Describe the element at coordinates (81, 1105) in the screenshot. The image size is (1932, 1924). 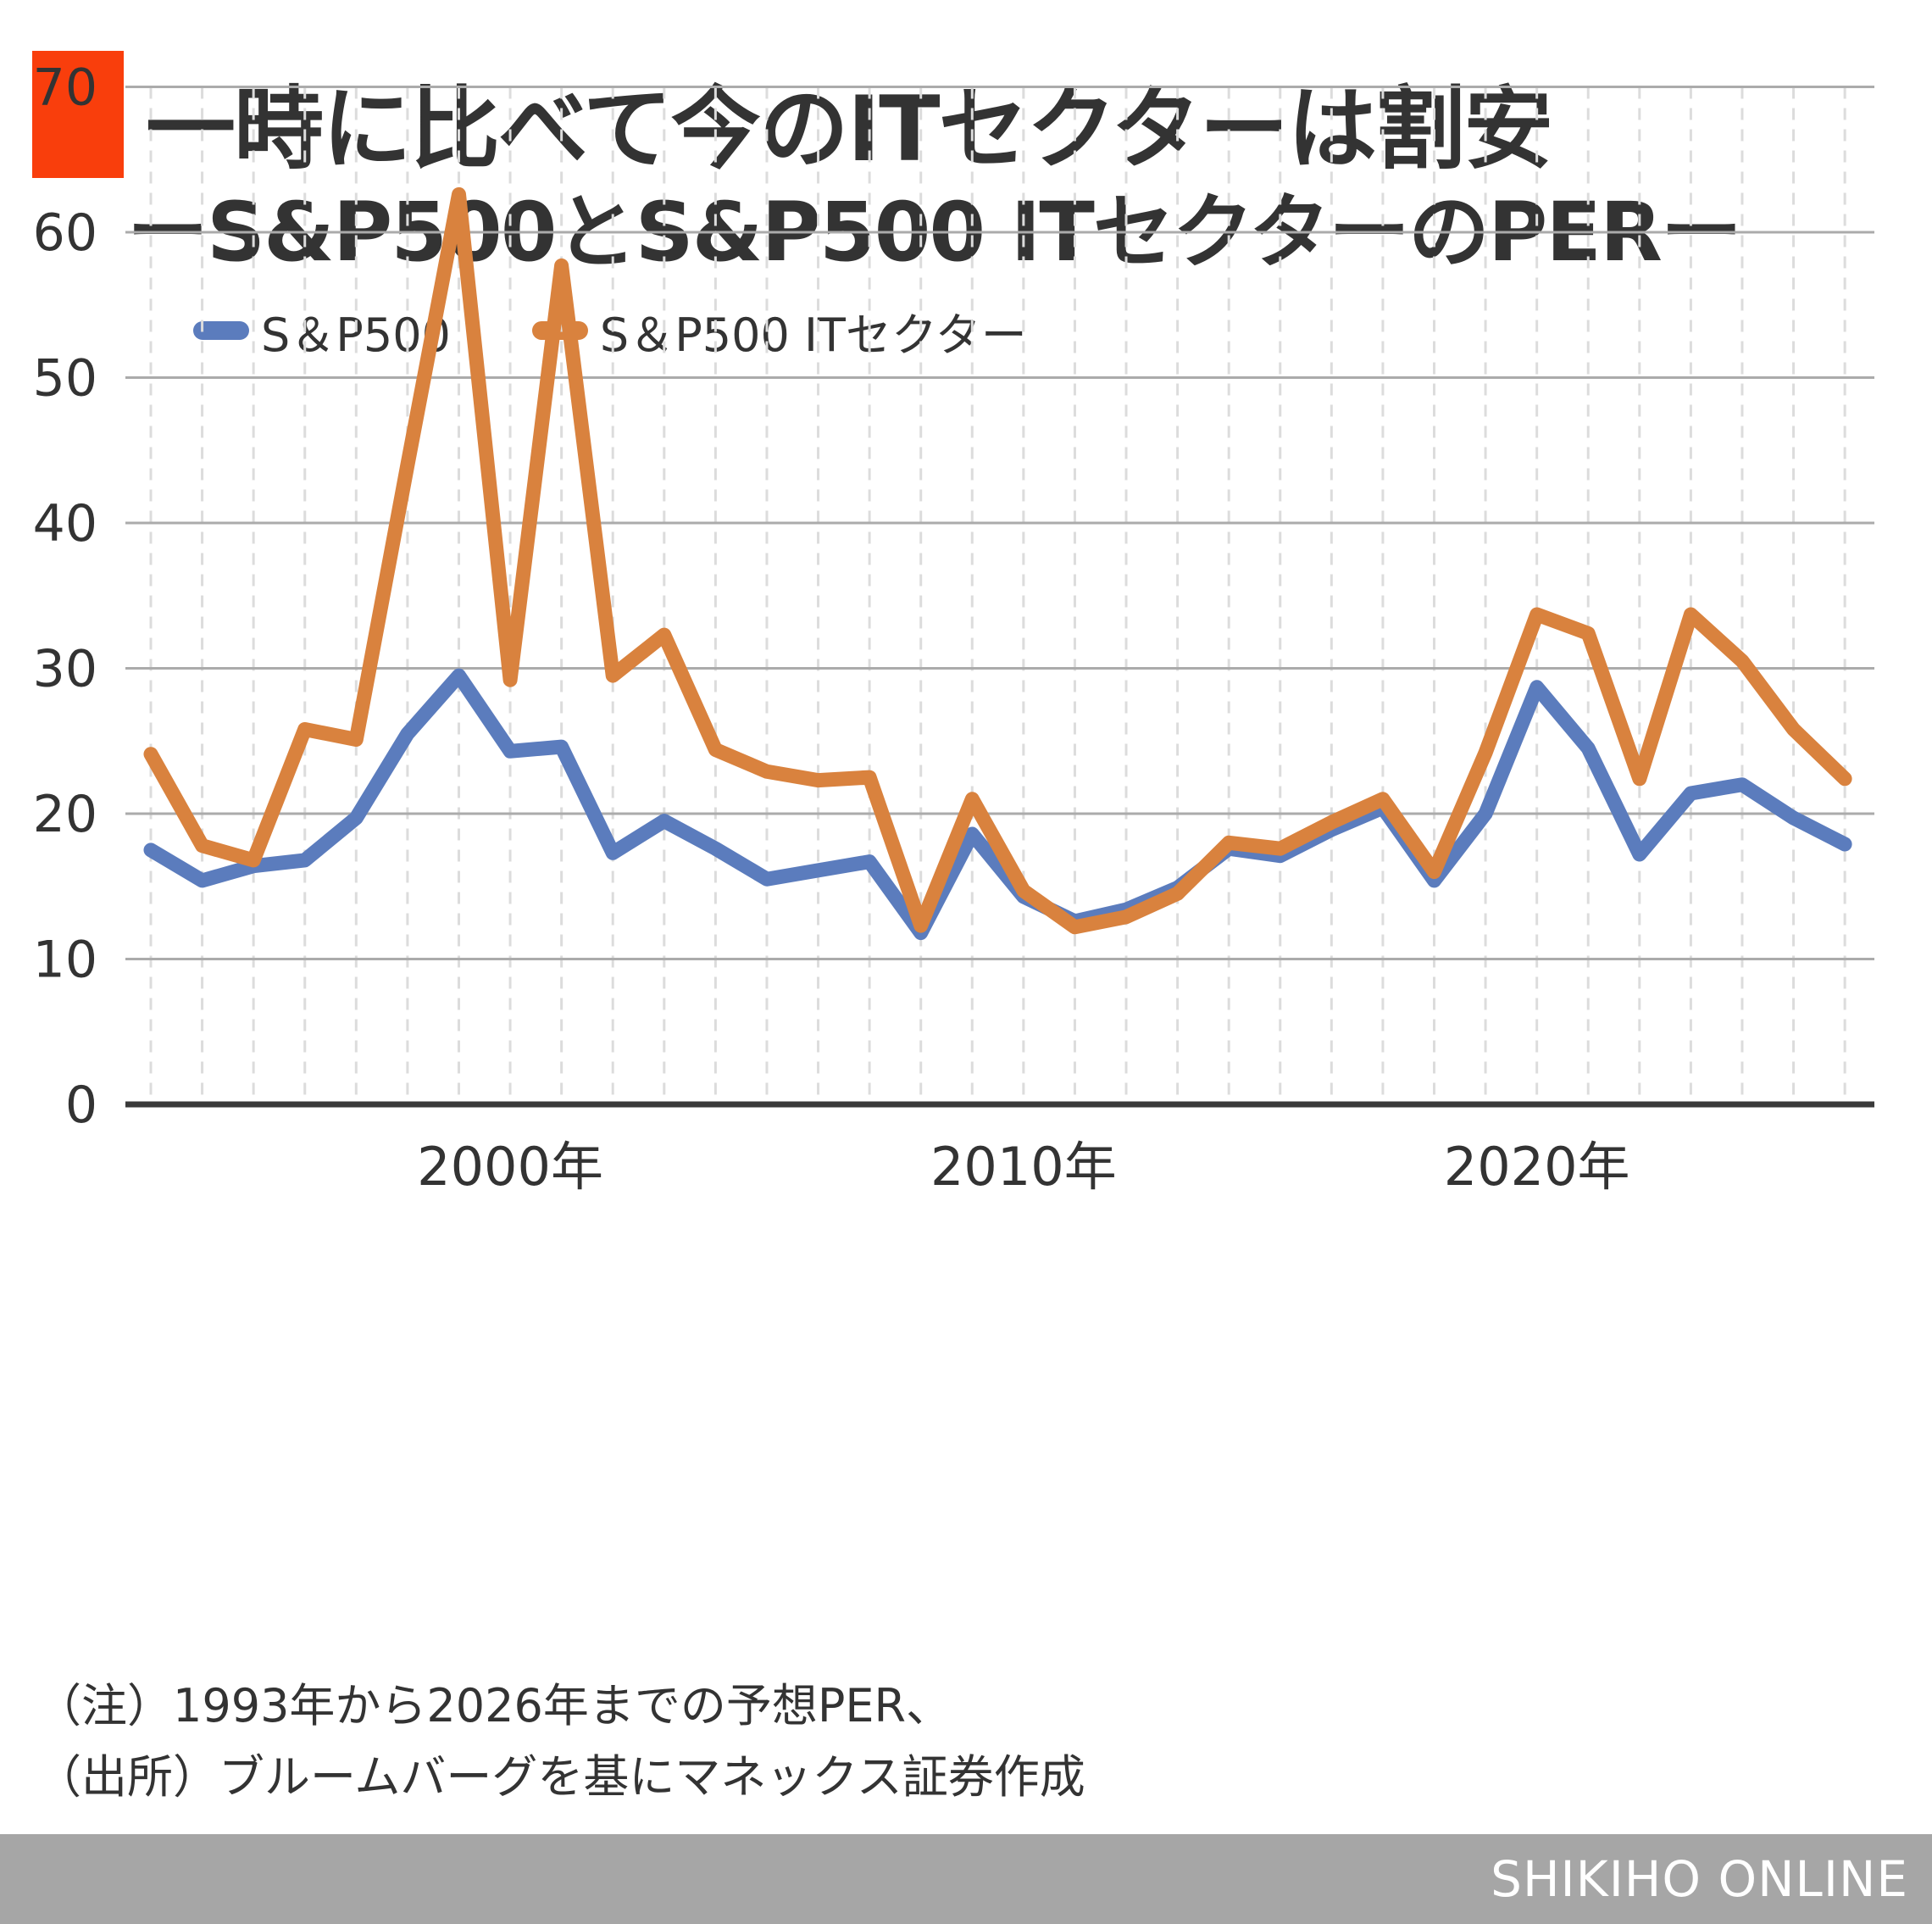
I see `y-tick-label: 0` at that location.